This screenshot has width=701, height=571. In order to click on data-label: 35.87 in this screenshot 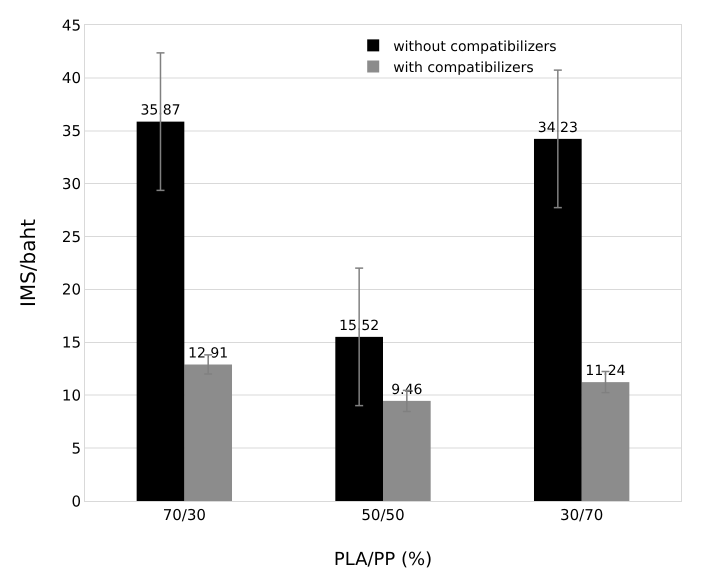, I will do `click(160, 110)`.